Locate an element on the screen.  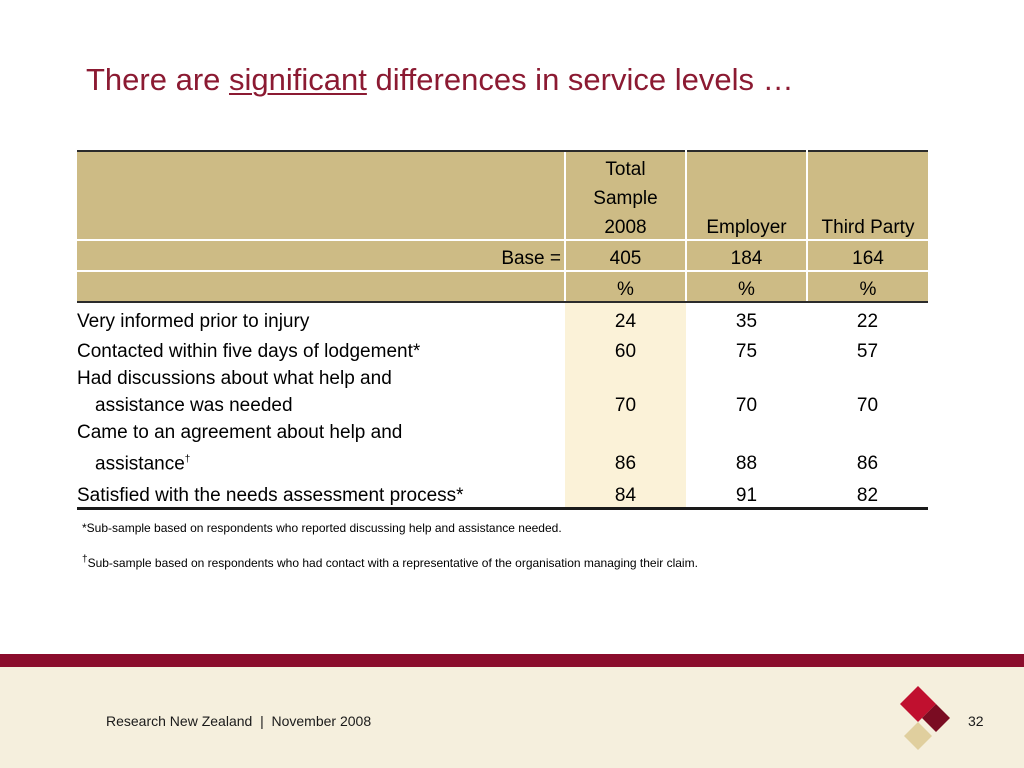
cell-third-party: 86 is located at coordinates (867, 464).